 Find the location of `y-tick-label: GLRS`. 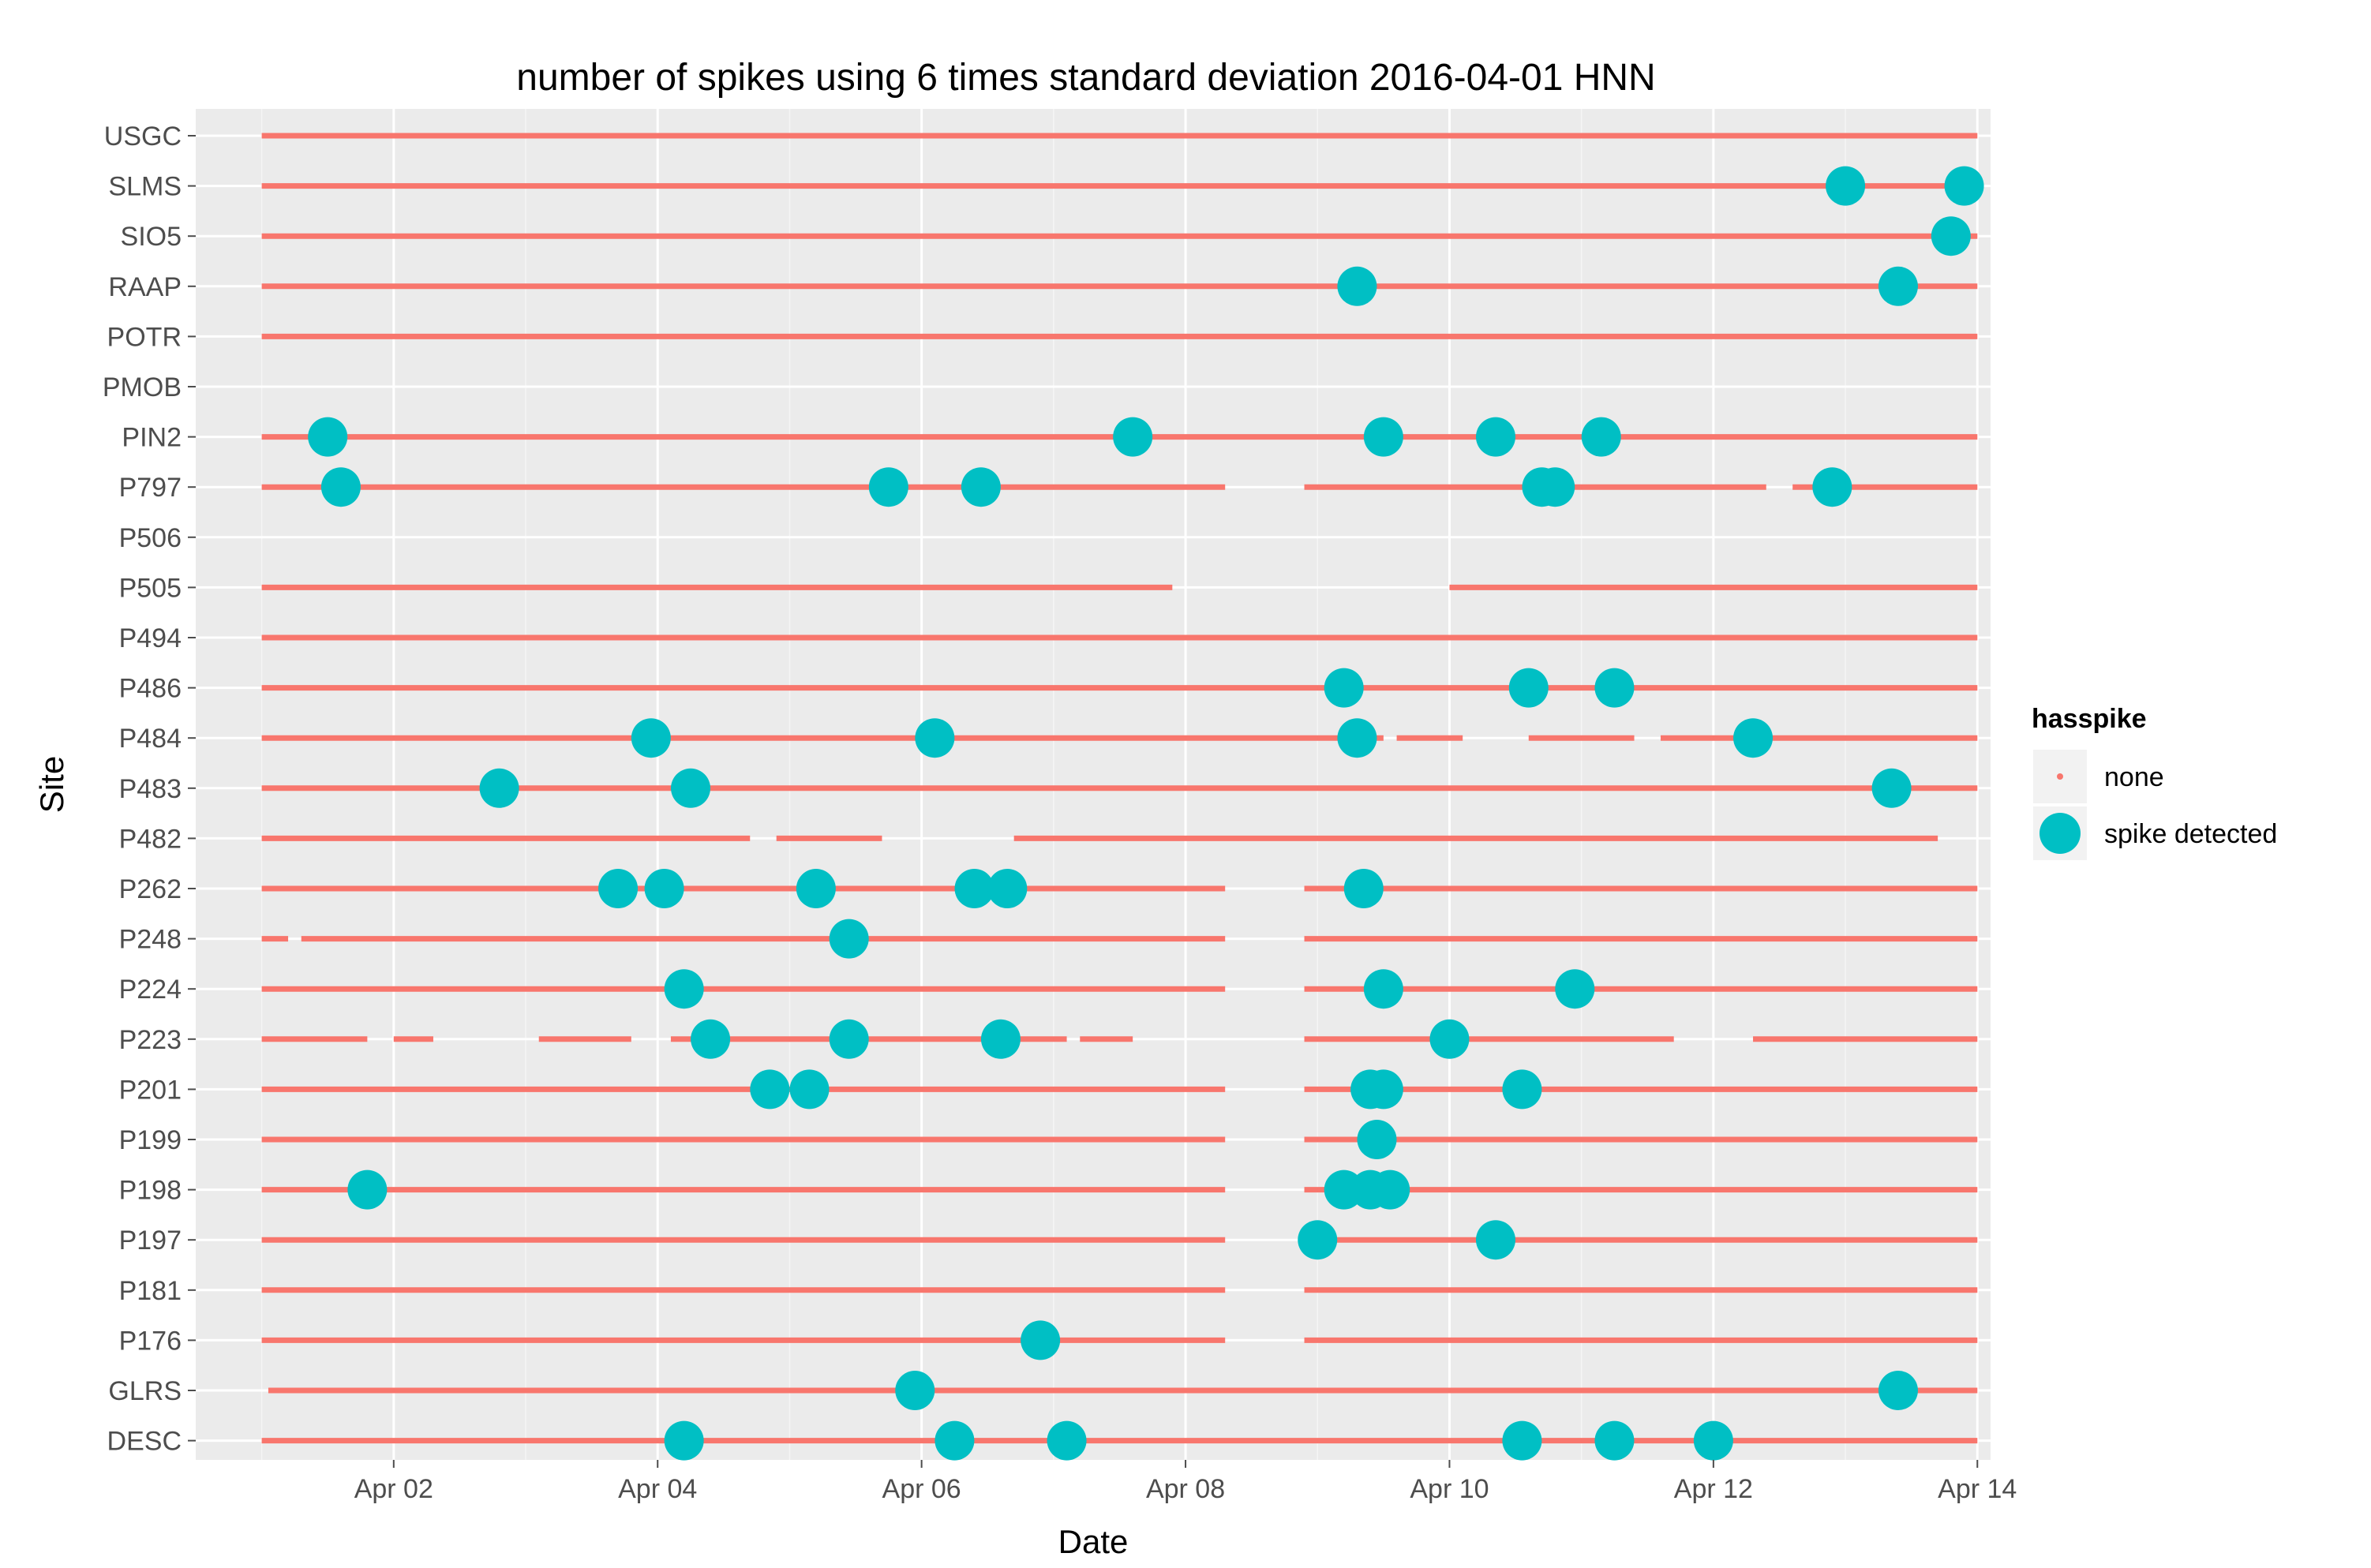

y-tick-label: GLRS is located at coordinates (145, 1391).